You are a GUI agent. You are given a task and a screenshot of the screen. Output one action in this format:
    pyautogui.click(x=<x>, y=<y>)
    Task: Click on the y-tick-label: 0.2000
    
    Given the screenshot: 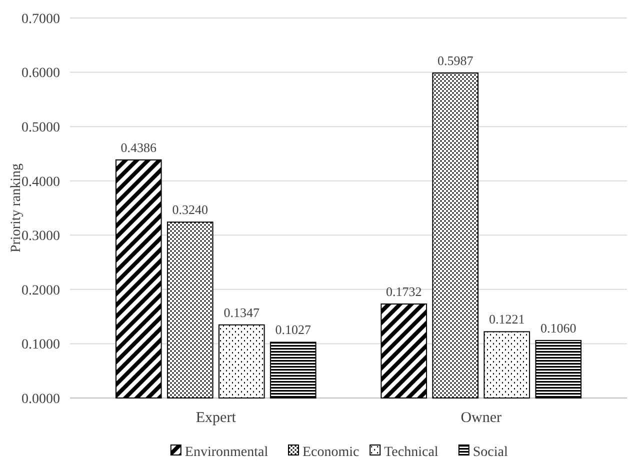 What is the action you would take?
    pyautogui.click(x=41, y=290)
    